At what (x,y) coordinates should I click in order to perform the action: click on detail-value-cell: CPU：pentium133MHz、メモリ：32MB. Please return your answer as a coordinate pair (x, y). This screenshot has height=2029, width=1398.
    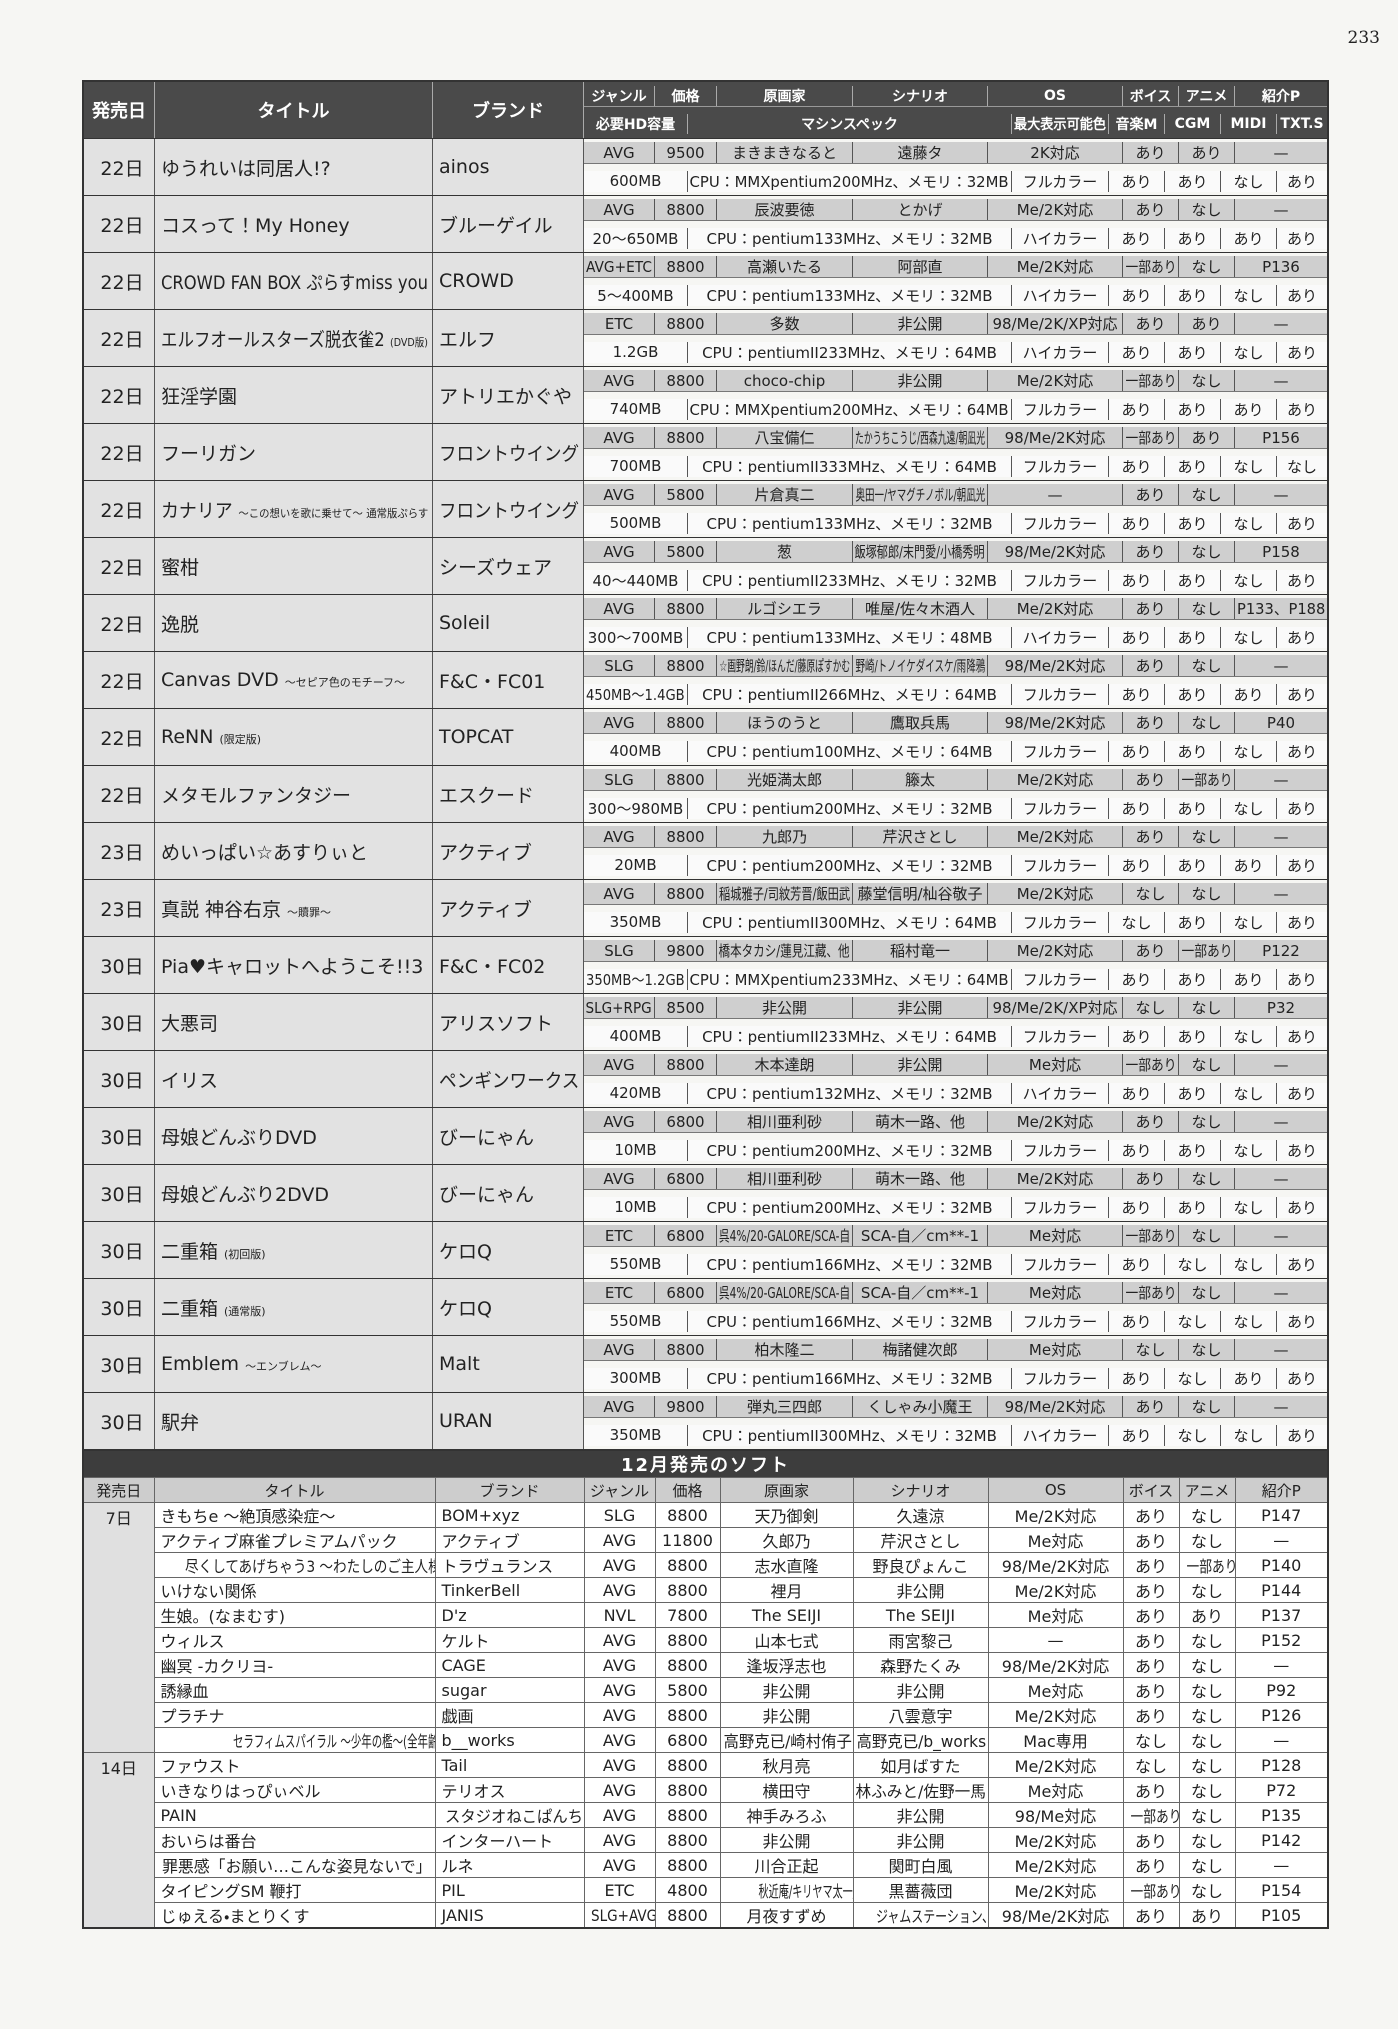
    Looking at the image, I should click on (850, 295).